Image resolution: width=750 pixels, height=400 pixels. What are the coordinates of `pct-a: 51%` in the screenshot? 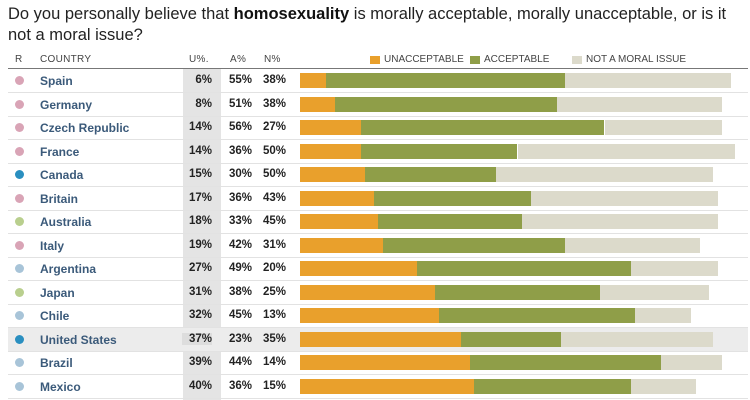 It's located at (240, 103).